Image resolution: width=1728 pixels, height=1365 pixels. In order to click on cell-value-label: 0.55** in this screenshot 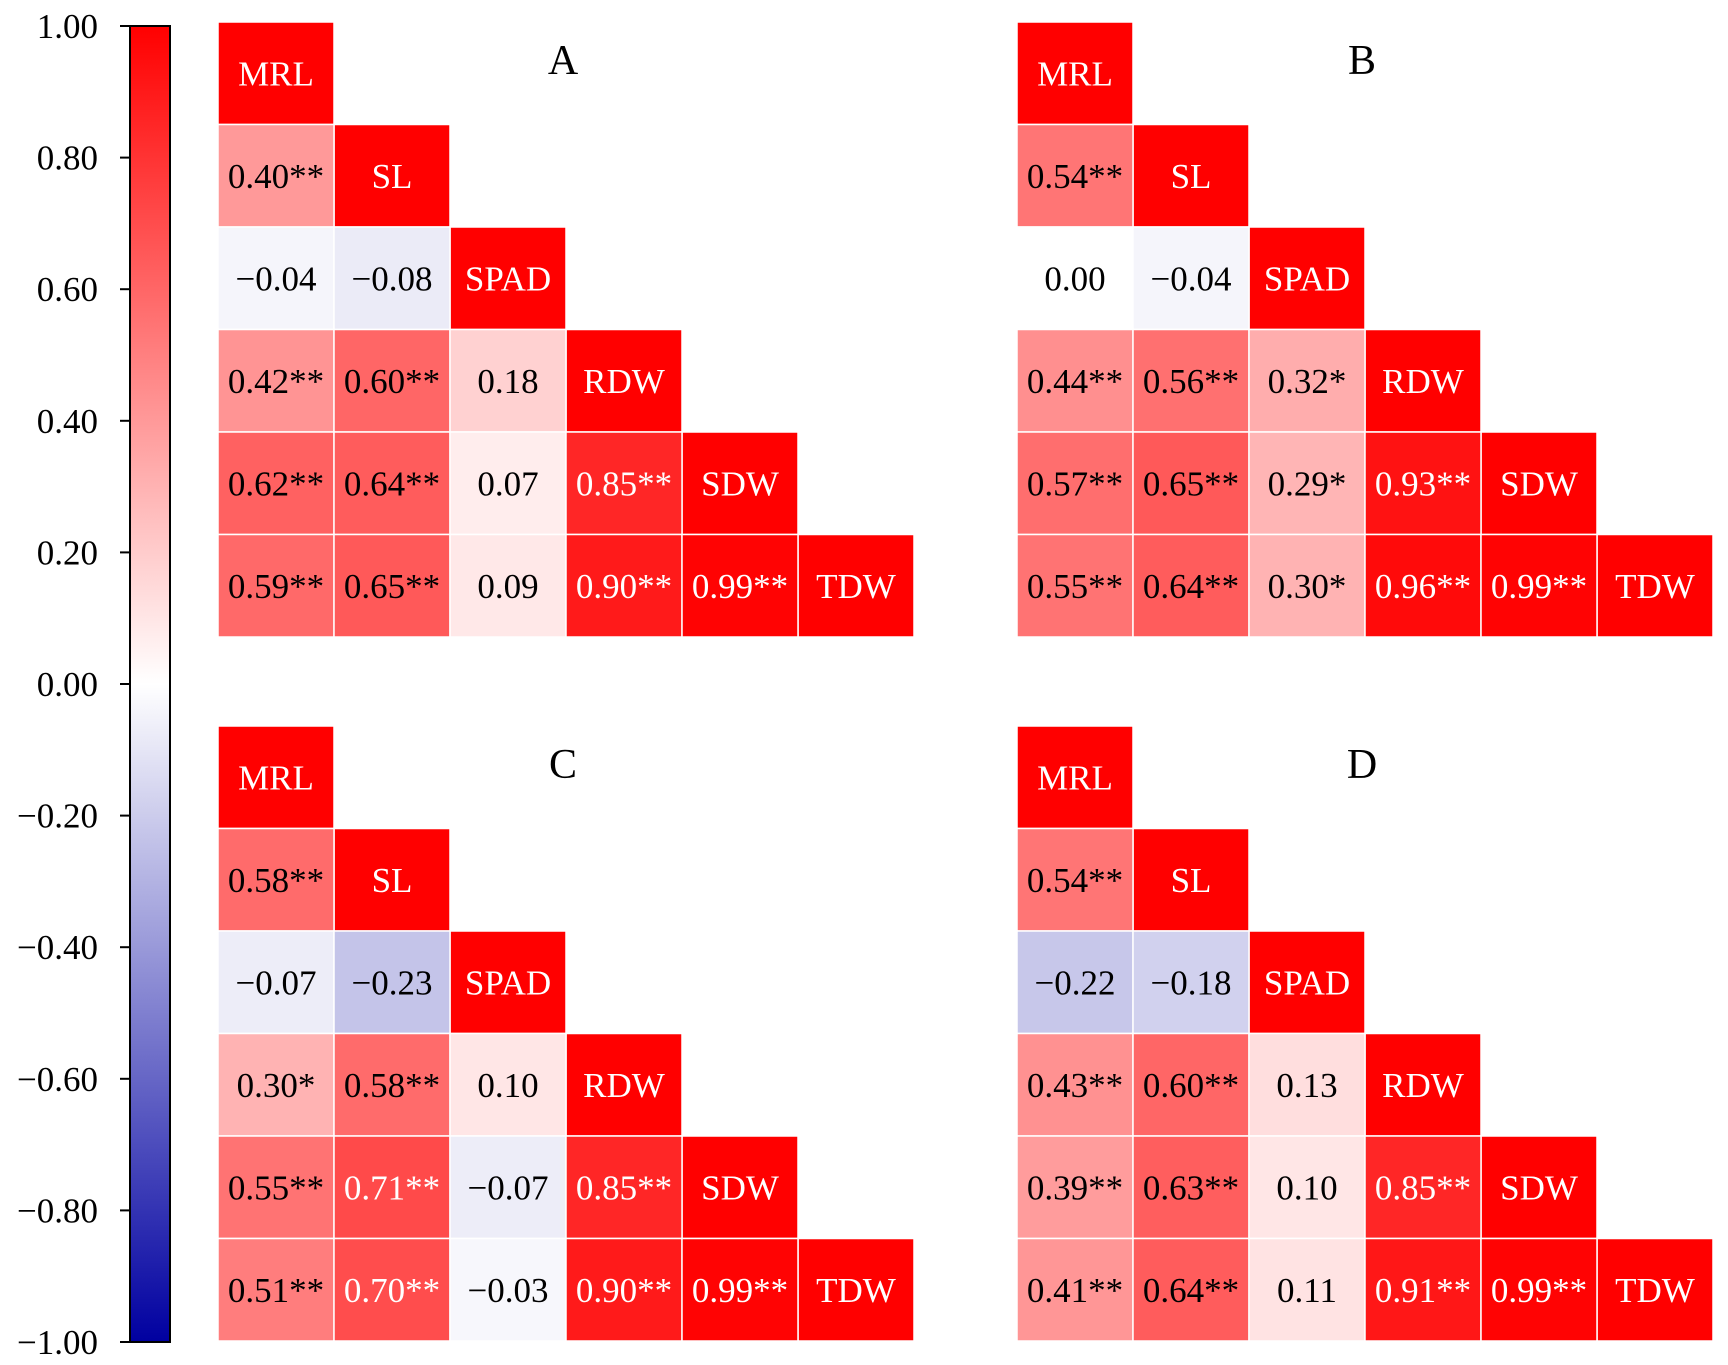, I will do `click(1075, 586)`.